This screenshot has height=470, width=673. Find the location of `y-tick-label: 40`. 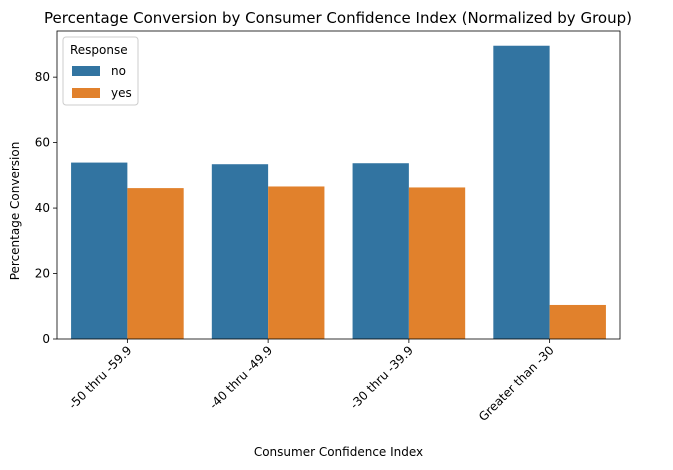

y-tick-label: 40 is located at coordinates (42, 208).